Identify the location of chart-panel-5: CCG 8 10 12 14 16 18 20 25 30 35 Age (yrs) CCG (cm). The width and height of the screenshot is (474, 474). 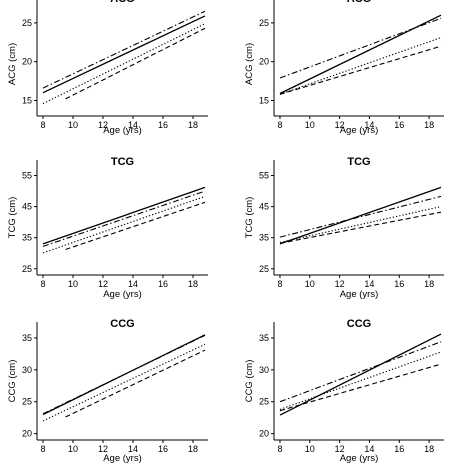
(107, 391).